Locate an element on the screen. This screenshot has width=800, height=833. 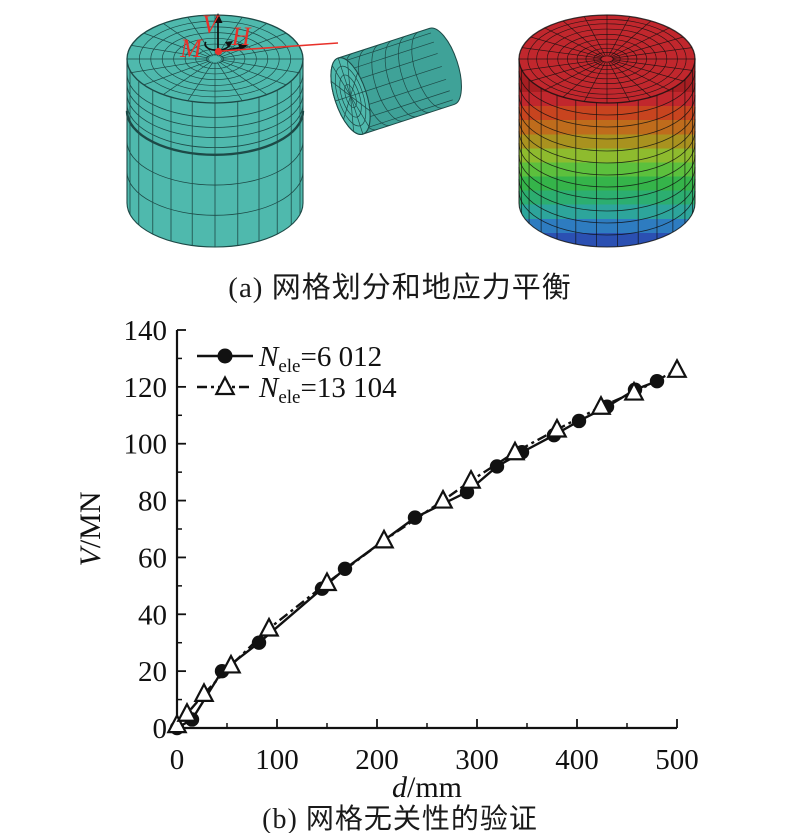
x-tick-label: 100 is located at coordinates (277, 760).